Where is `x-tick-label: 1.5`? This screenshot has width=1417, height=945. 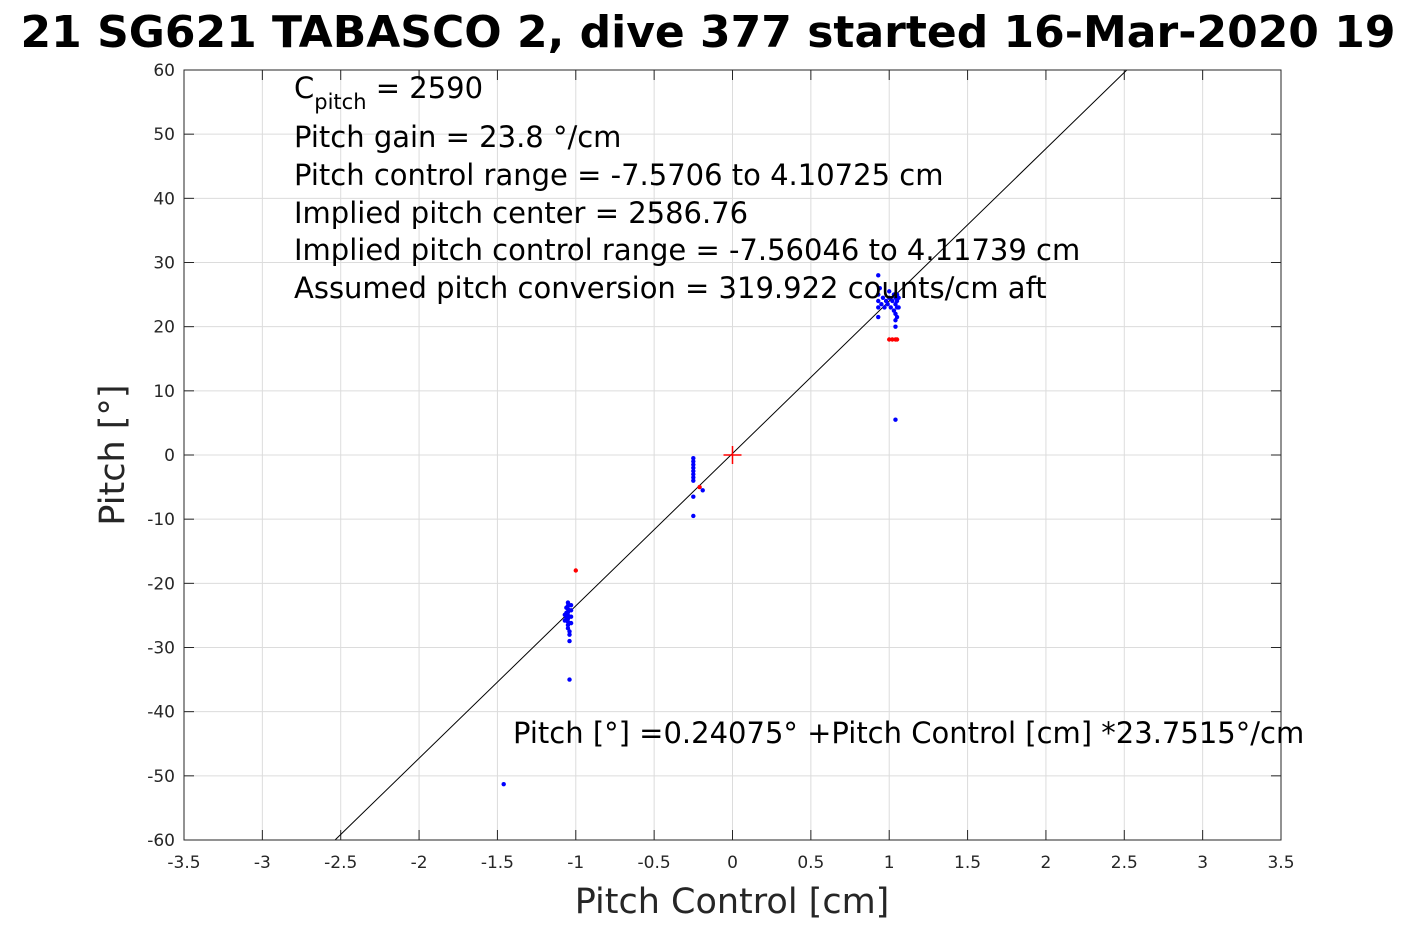 x-tick-label: 1.5 is located at coordinates (967, 863).